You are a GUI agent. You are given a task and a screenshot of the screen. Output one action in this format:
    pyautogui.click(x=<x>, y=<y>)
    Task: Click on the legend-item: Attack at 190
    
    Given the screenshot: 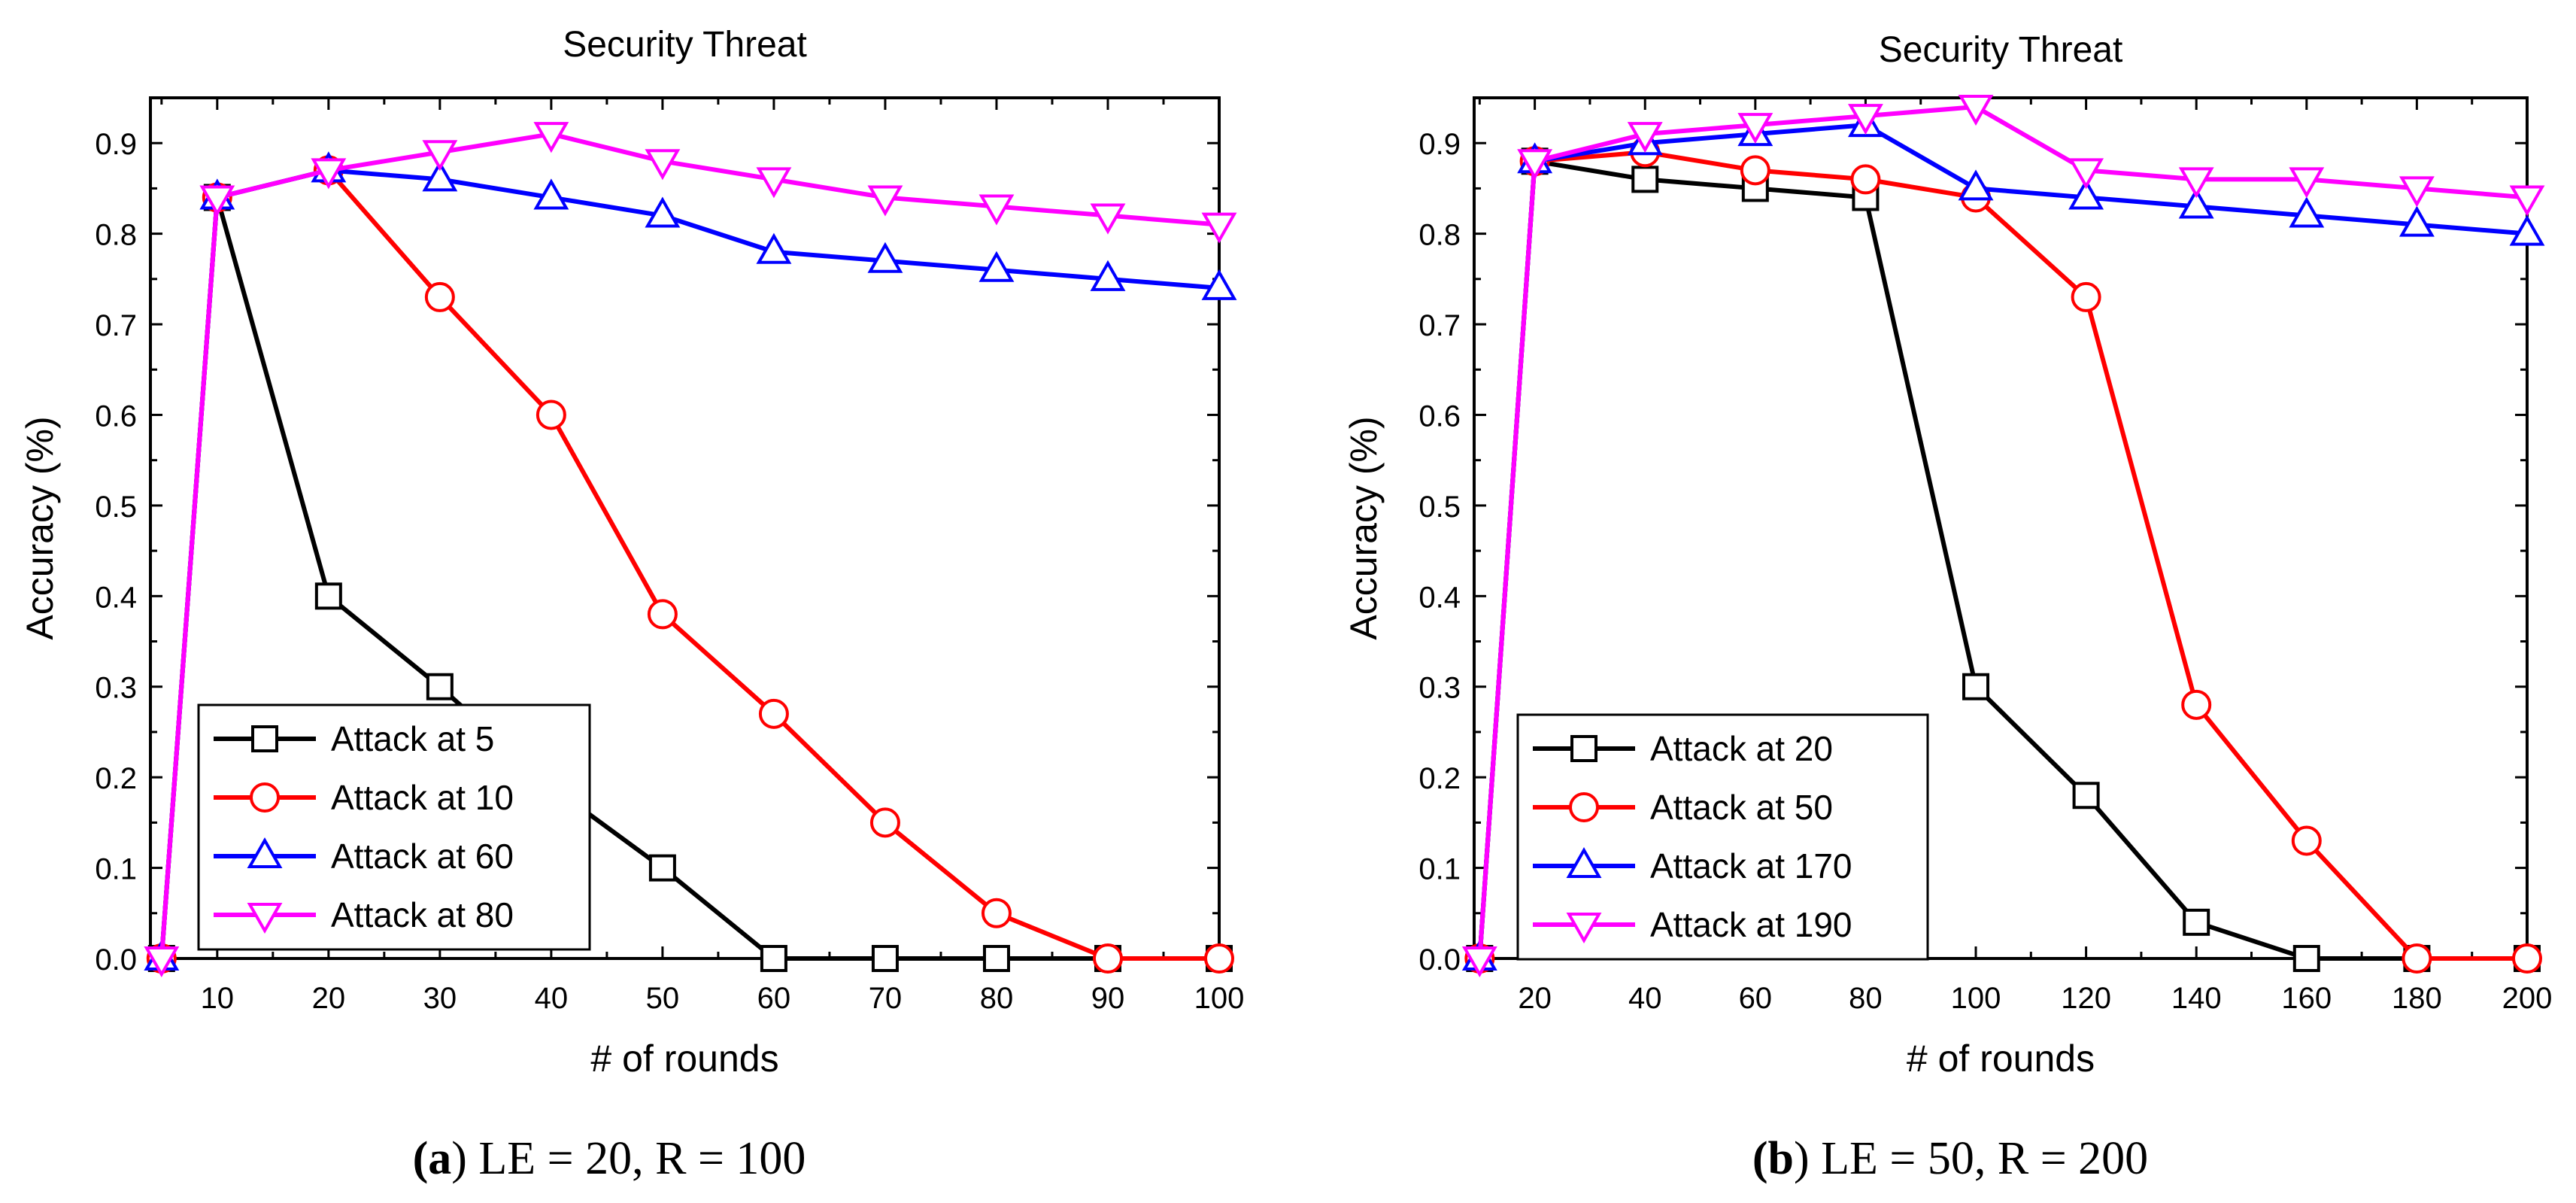 What is the action you would take?
    pyautogui.click(x=1693, y=924)
    